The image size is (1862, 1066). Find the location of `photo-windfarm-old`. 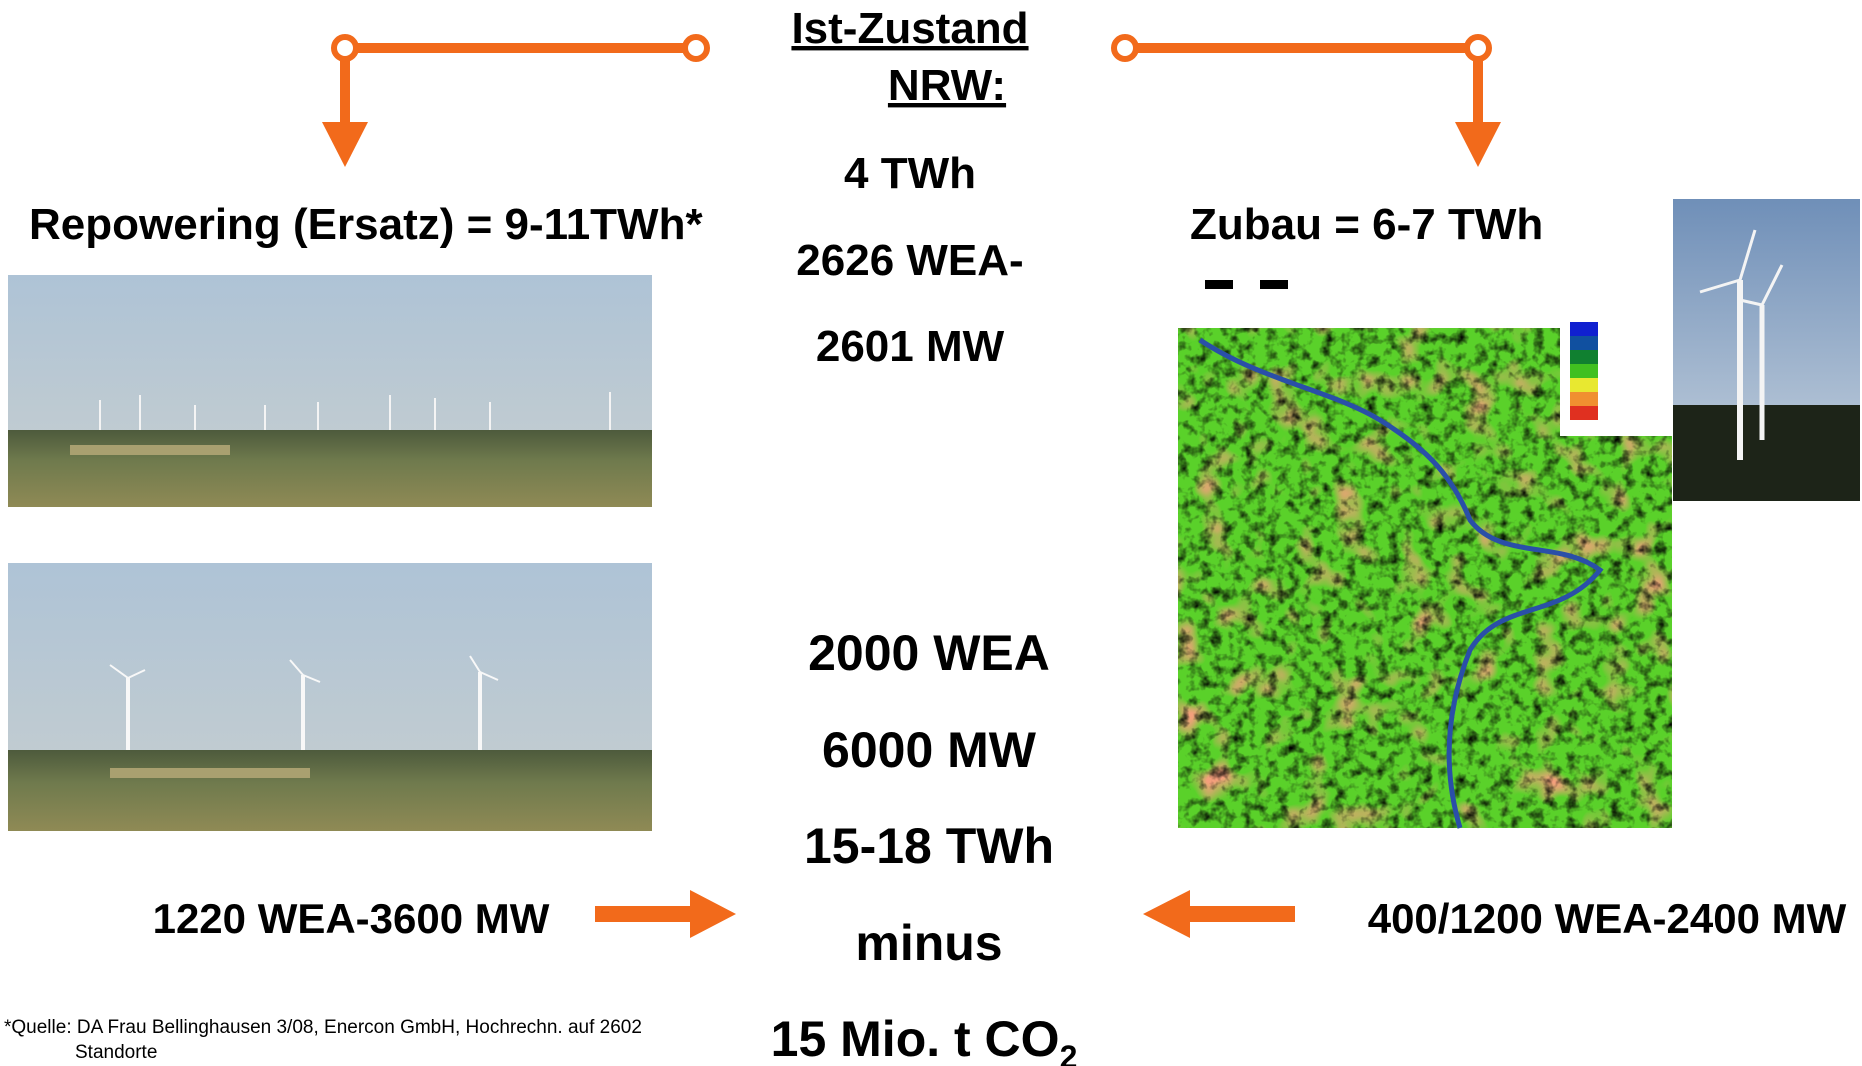

photo-windfarm-old is located at coordinates (330, 391).